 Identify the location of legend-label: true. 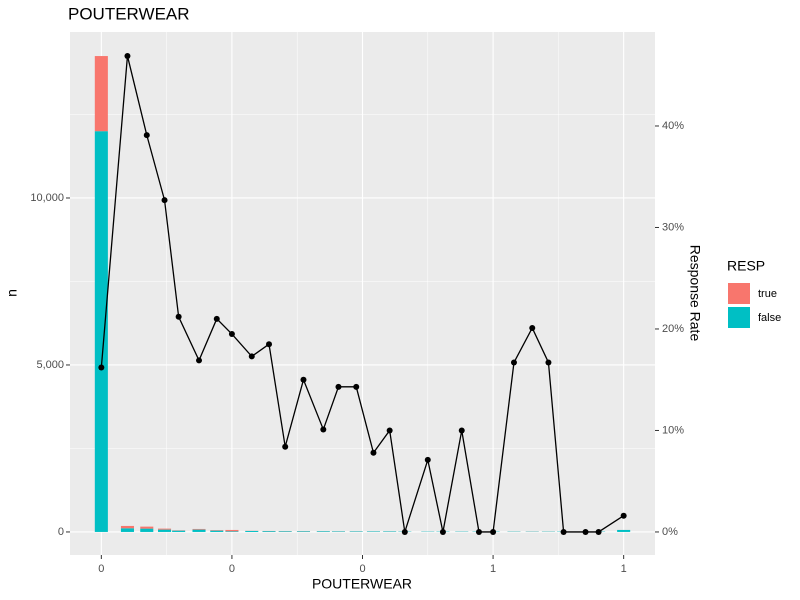
(767, 294).